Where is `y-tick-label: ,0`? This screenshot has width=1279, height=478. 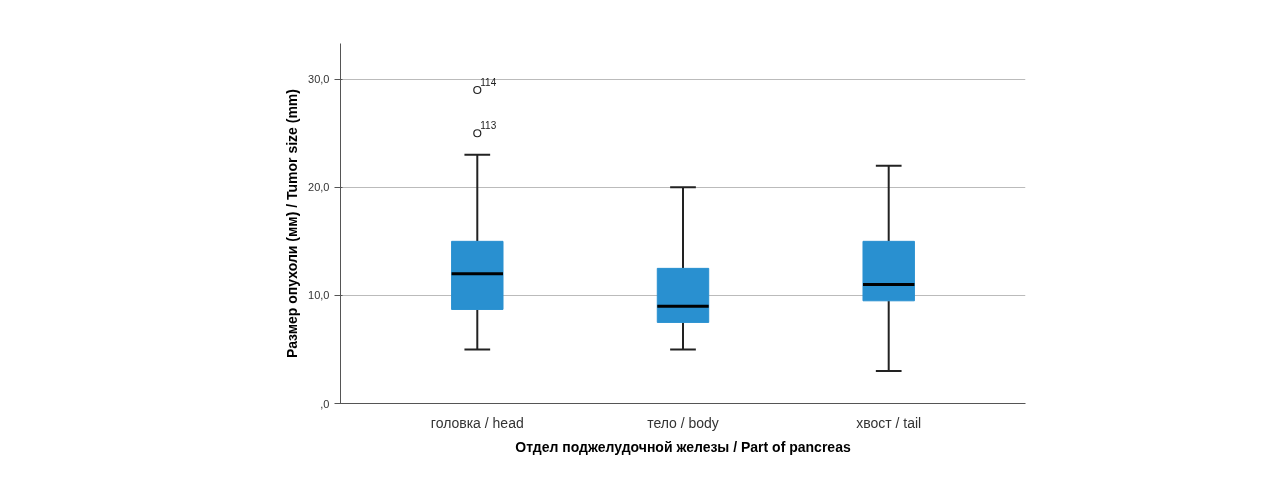 y-tick-label: ,0 is located at coordinates (325, 403).